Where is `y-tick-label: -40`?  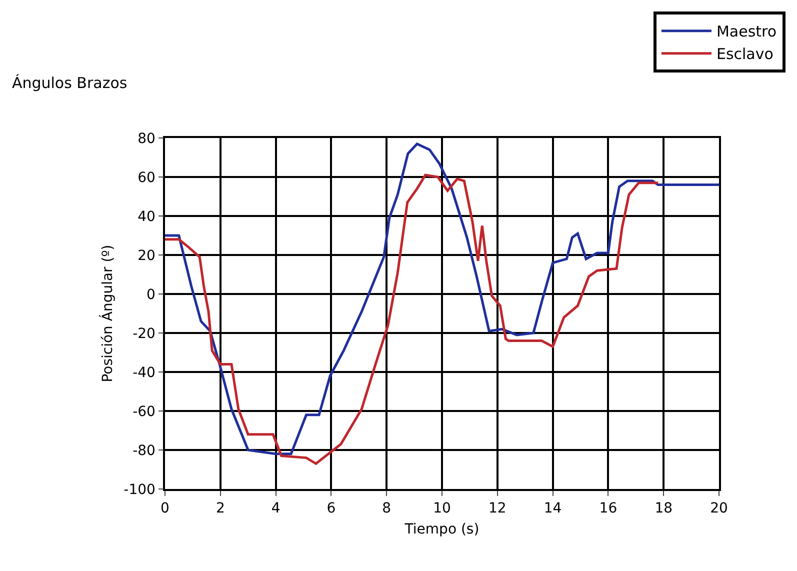 y-tick-label: -40 is located at coordinates (144, 372).